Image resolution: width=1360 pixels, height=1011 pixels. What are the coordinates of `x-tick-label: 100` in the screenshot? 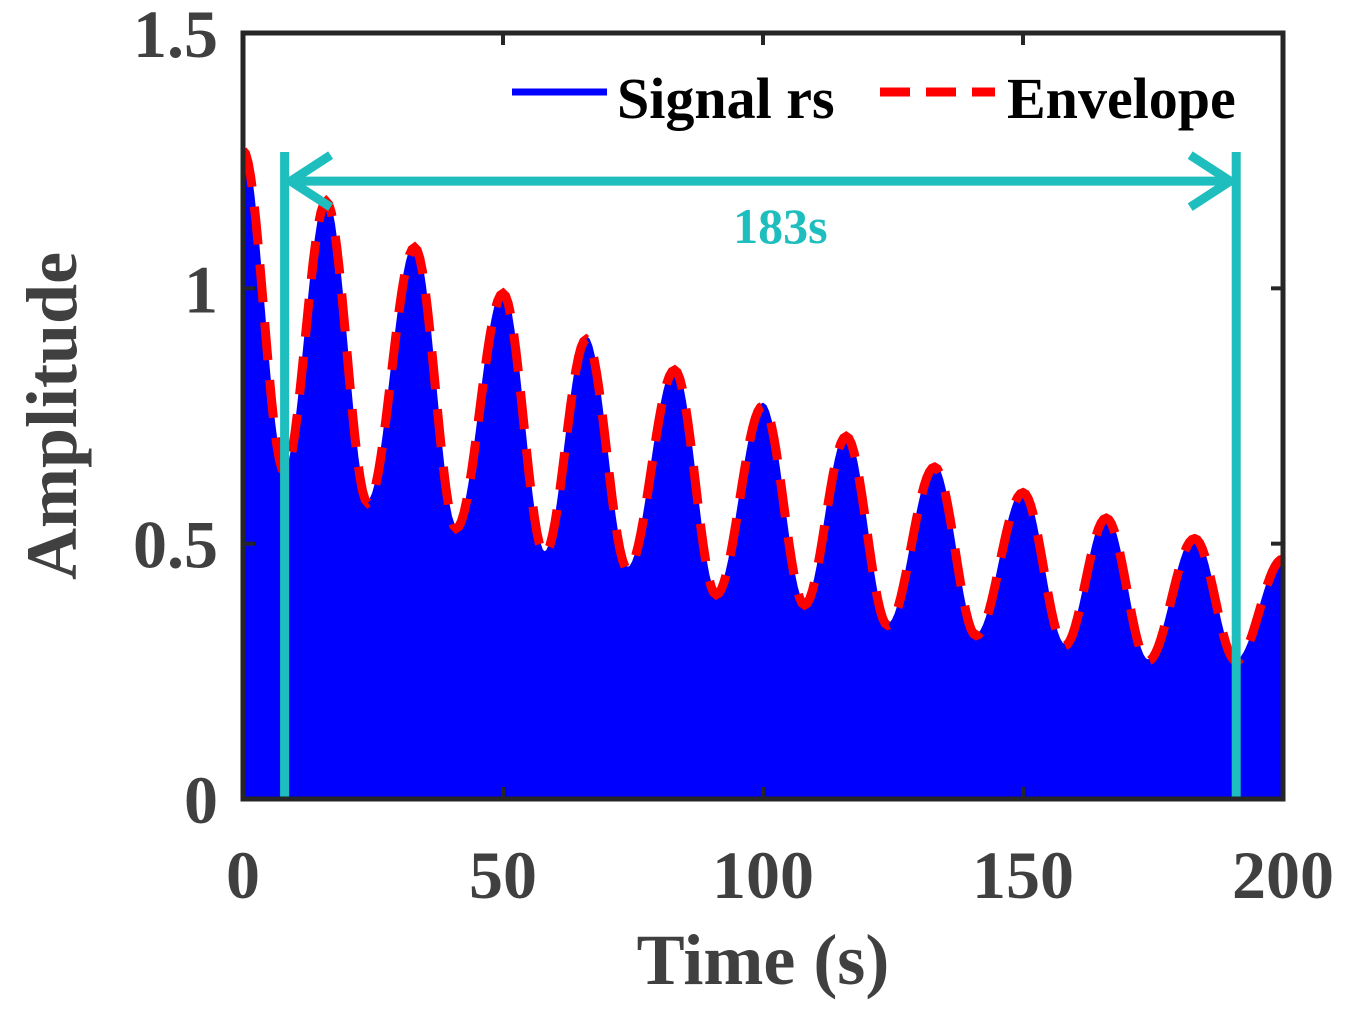 It's located at (763, 875).